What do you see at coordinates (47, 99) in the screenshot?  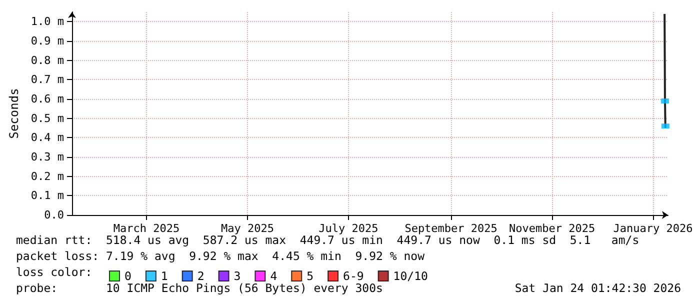 I see `y-tick-label: 0.6 m` at bounding box center [47, 99].